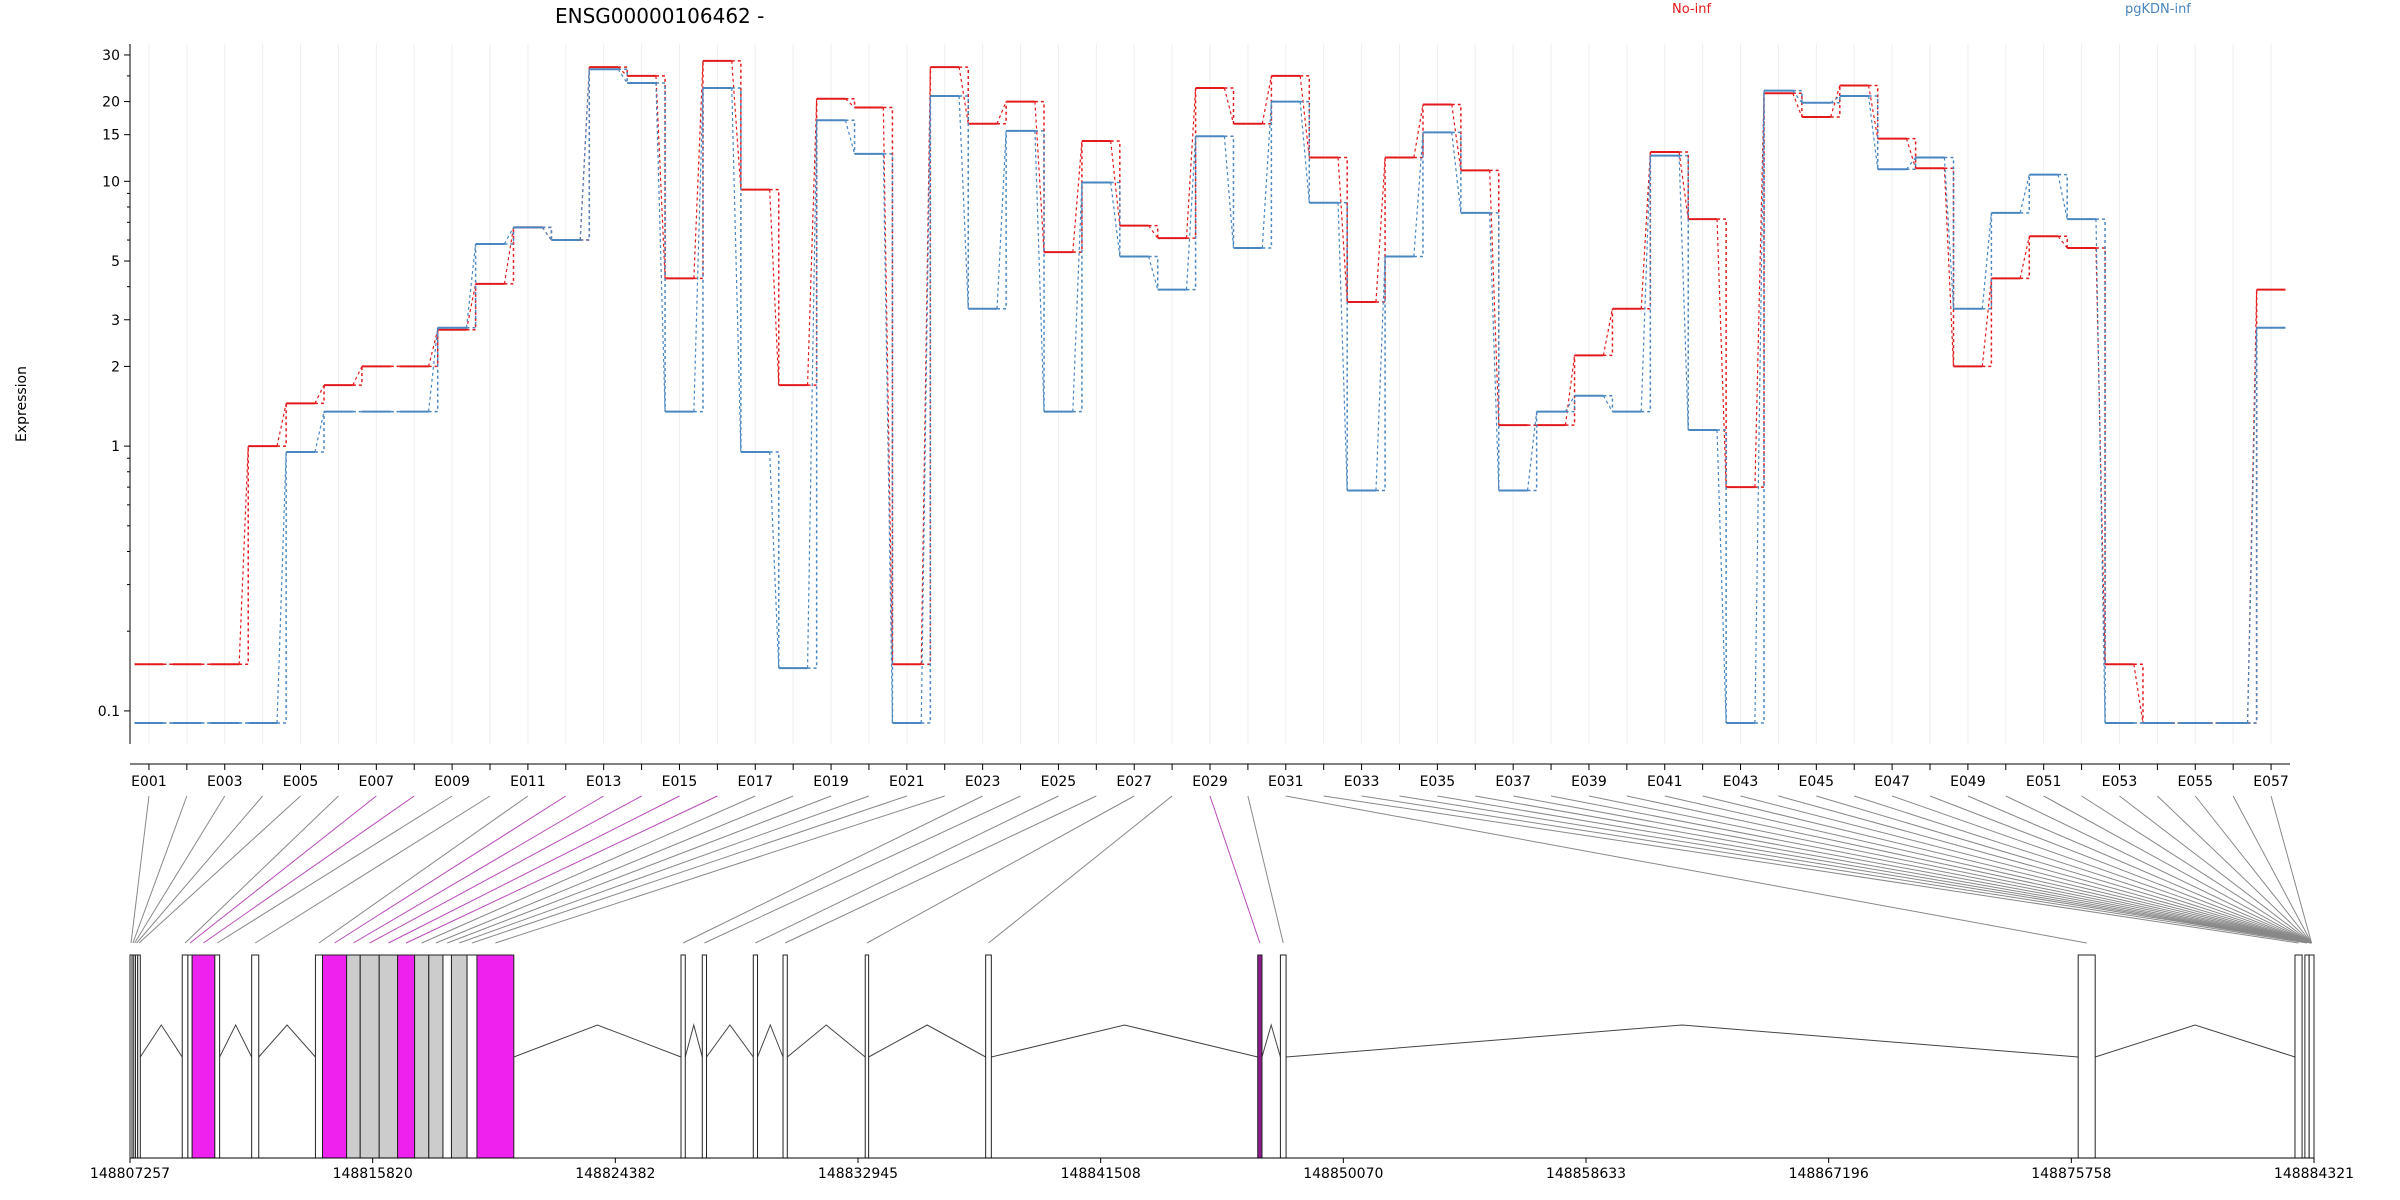 This screenshot has width=2400, height=1200. I want to click on y-axis-label: Expression, so click(22, 404).